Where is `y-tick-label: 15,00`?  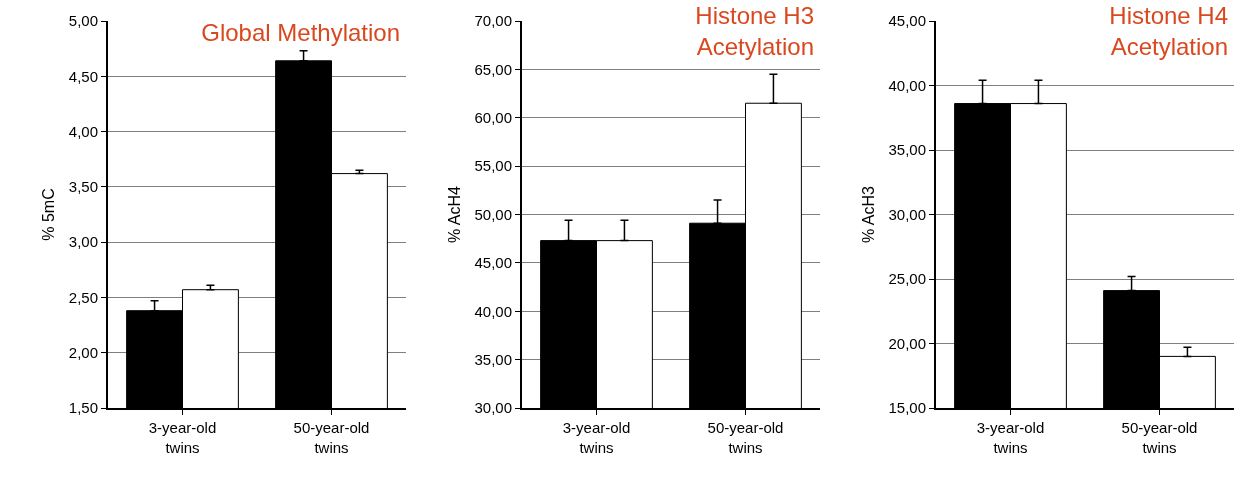 y-tick-label: 15,00 is located at coordinates (907, 408).